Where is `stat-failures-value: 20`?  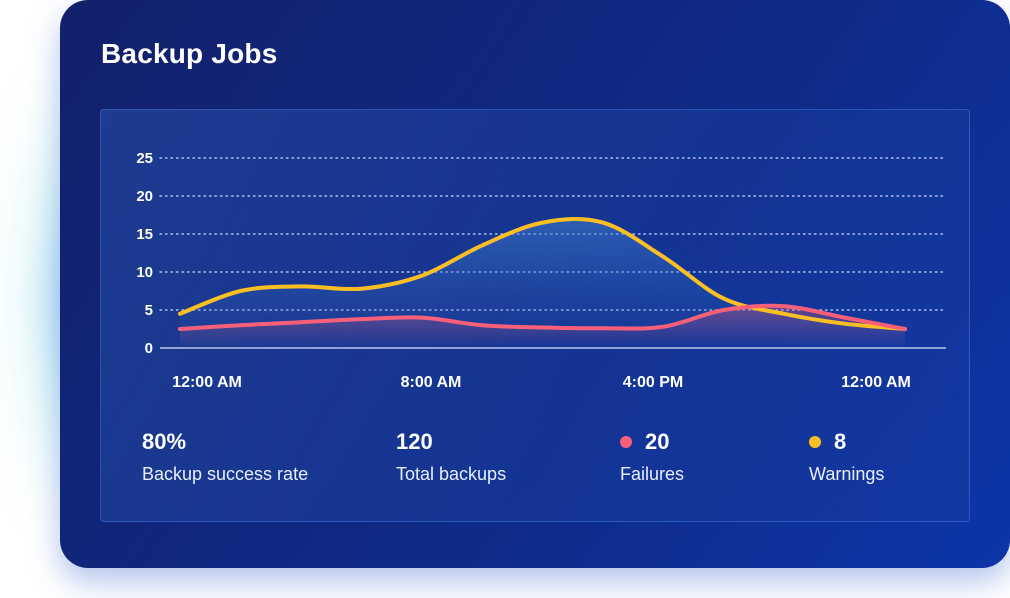
stat-failures-value: 20 is located at coordinates (657, 441).